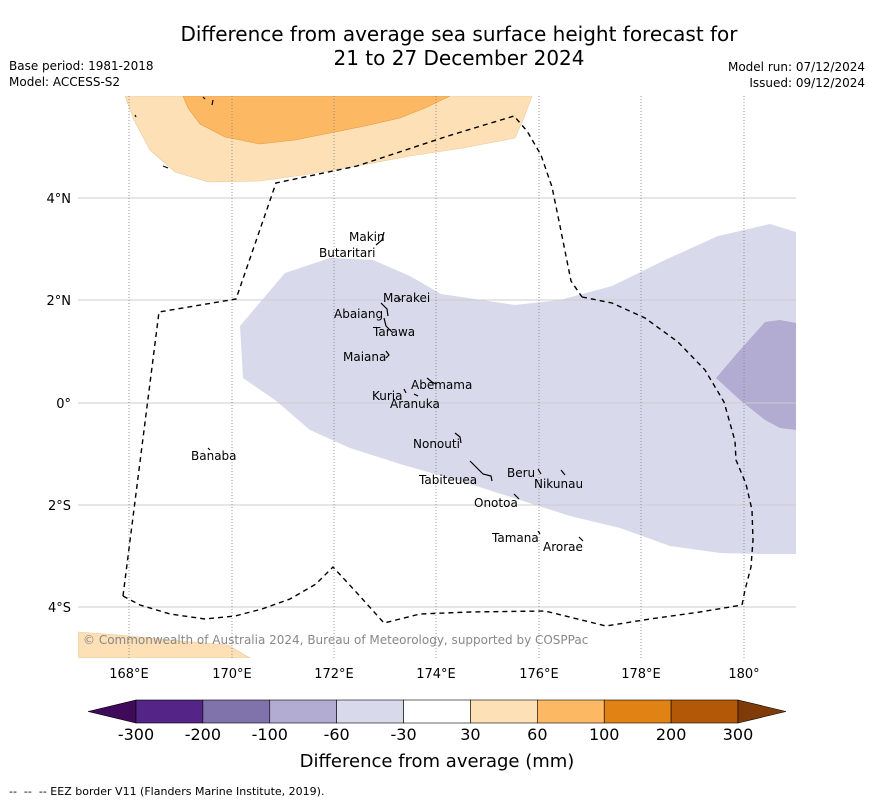  Describe the element at coordinates (604, 734) in the screenshot. I see `colorbar-tick-label: 100` at that location.